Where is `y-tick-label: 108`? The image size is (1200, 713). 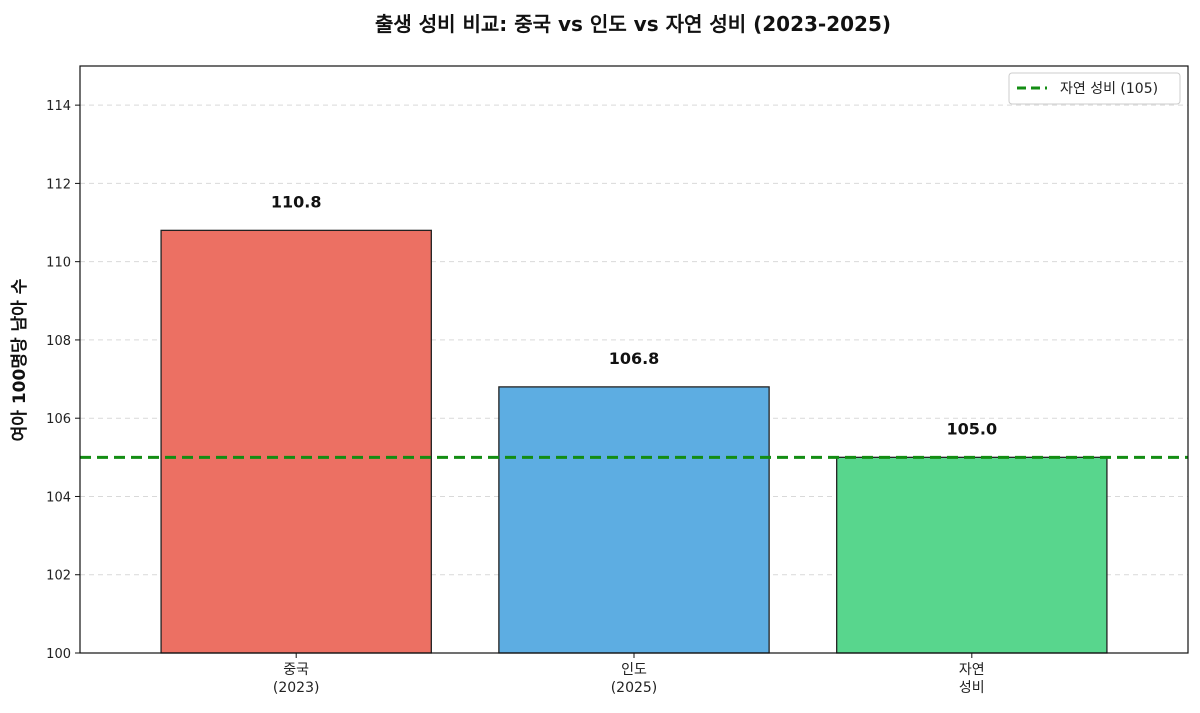 y-tick-label: 108 is located at coordinates (58, 341).